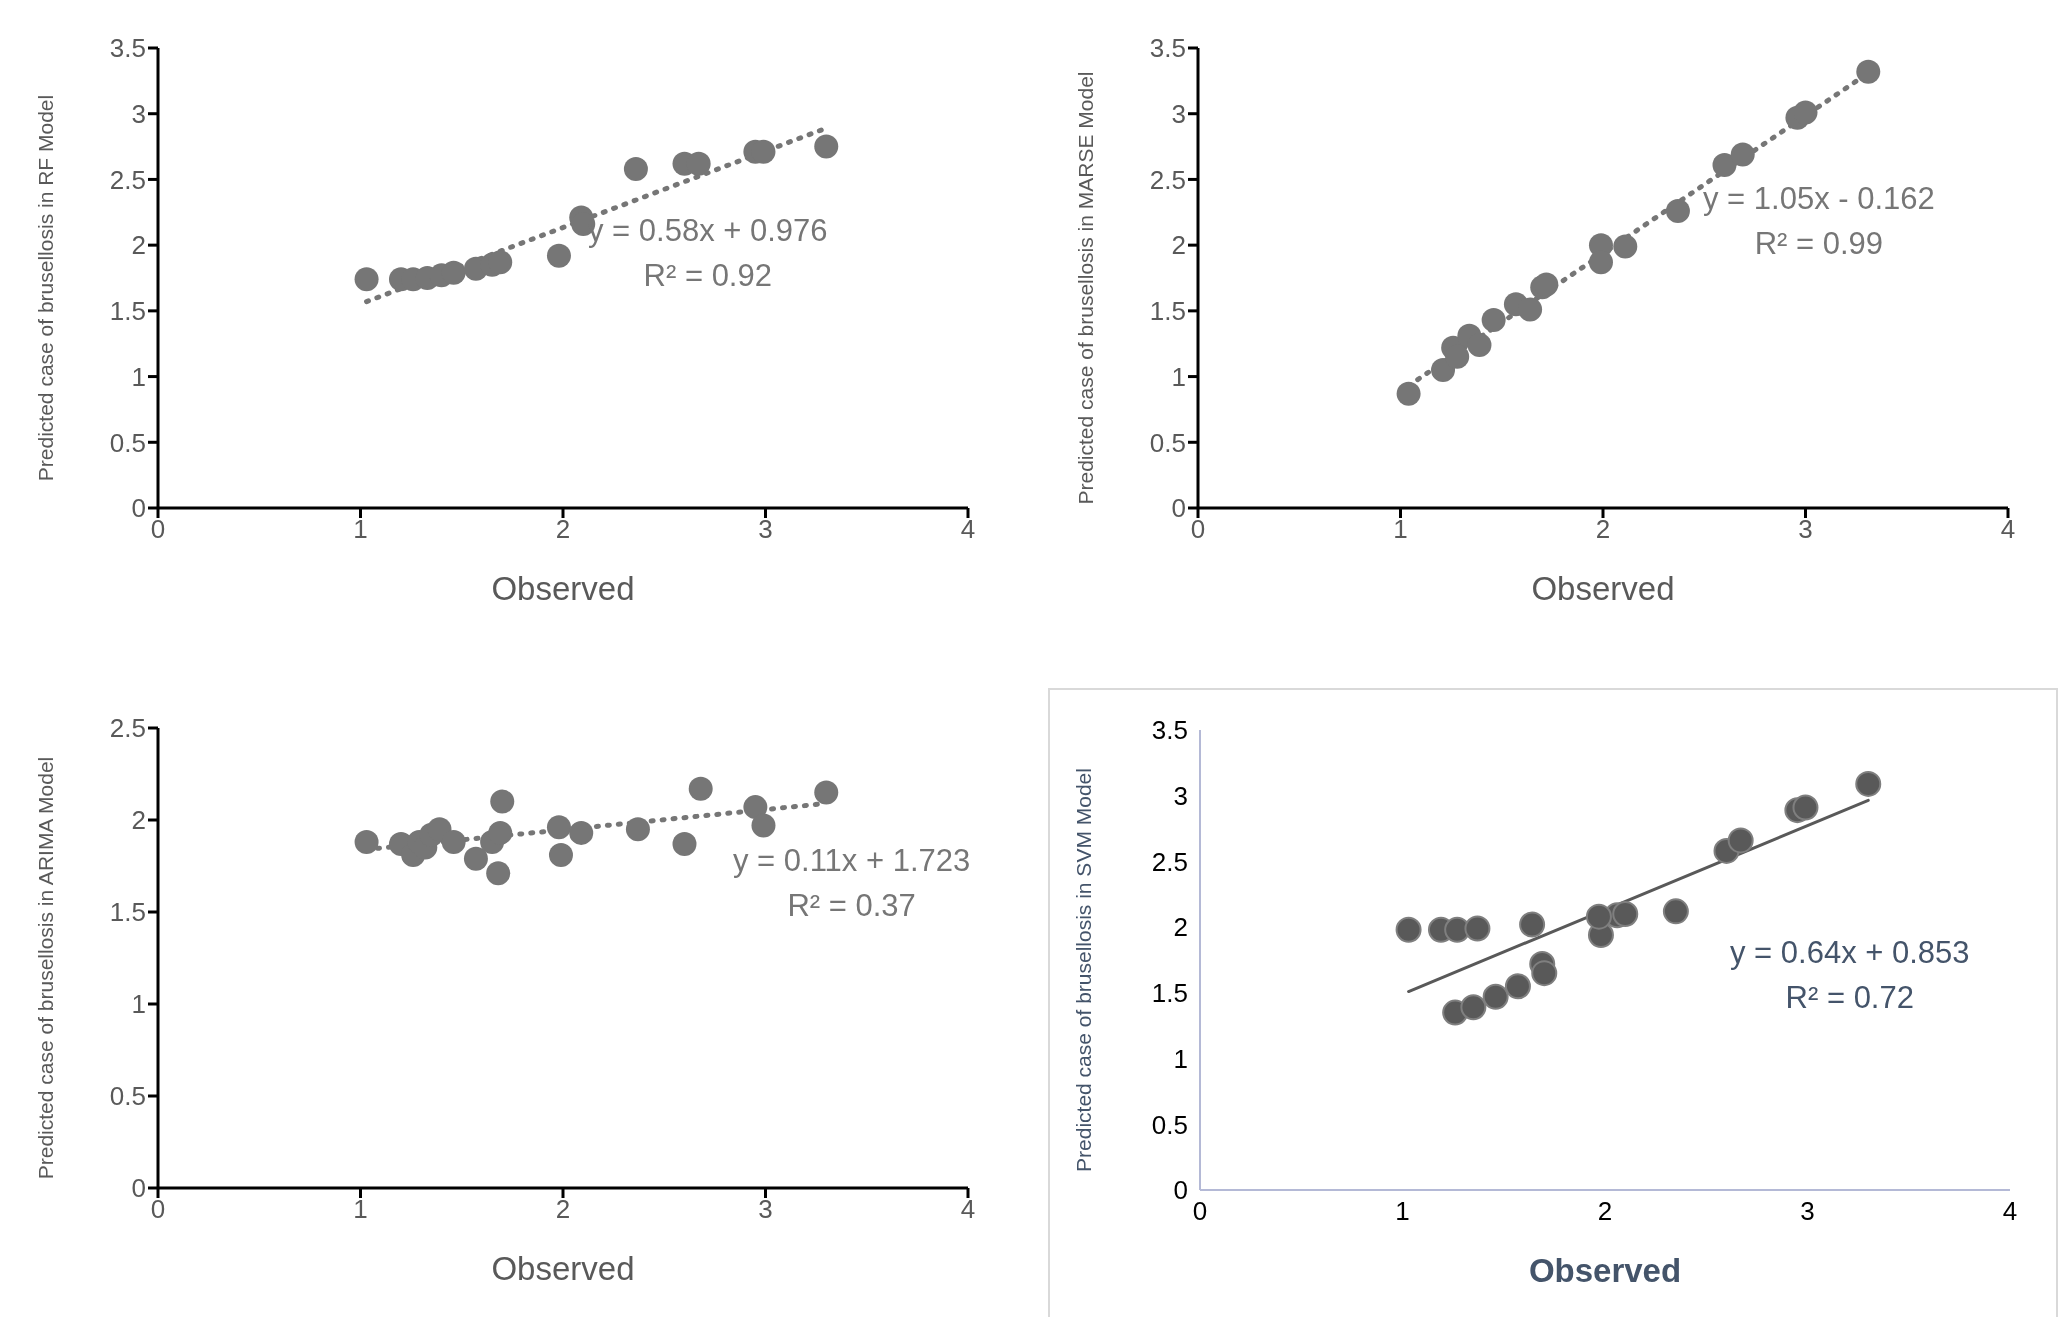 Image resolution: width=2068 pixels, height=1317 pixels. Describe the element at coordinates (46, 288) in the screenshot. I see `y-axis-title: Predicted case of brusellosis in RF Model` at that location.